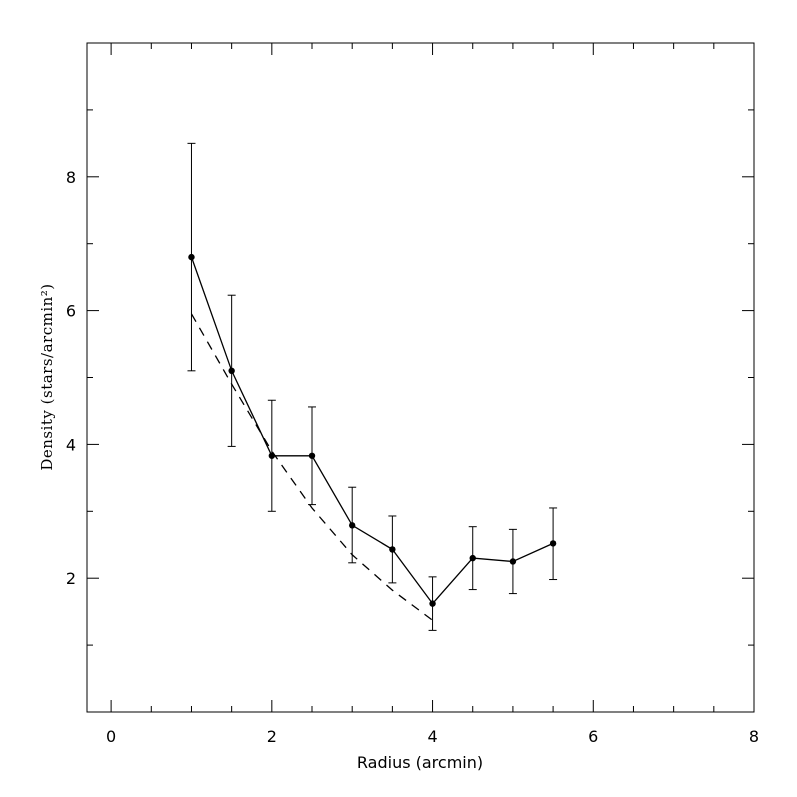  I want to click on x-tick-label: 4, so click(432, 736).